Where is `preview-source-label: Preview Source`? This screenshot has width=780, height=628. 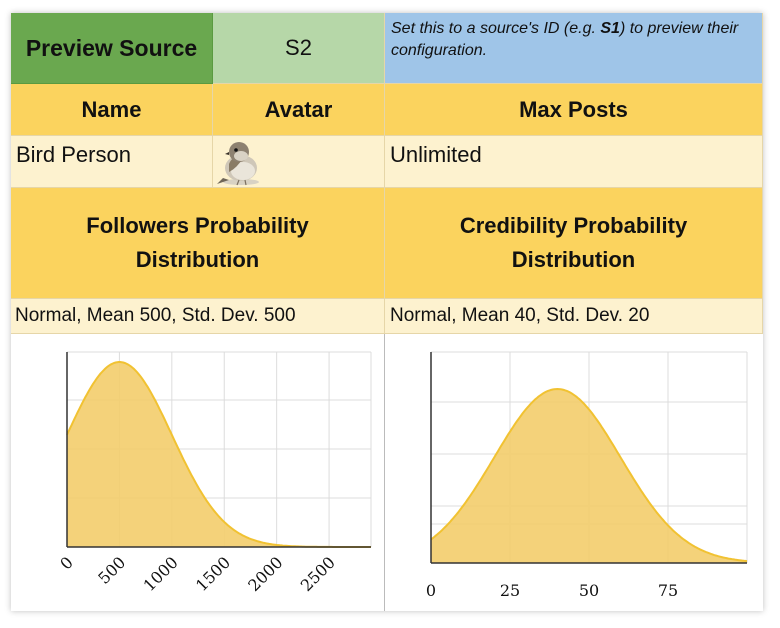
preview-source-label: Preview Source is located at coordinates (112, 48).